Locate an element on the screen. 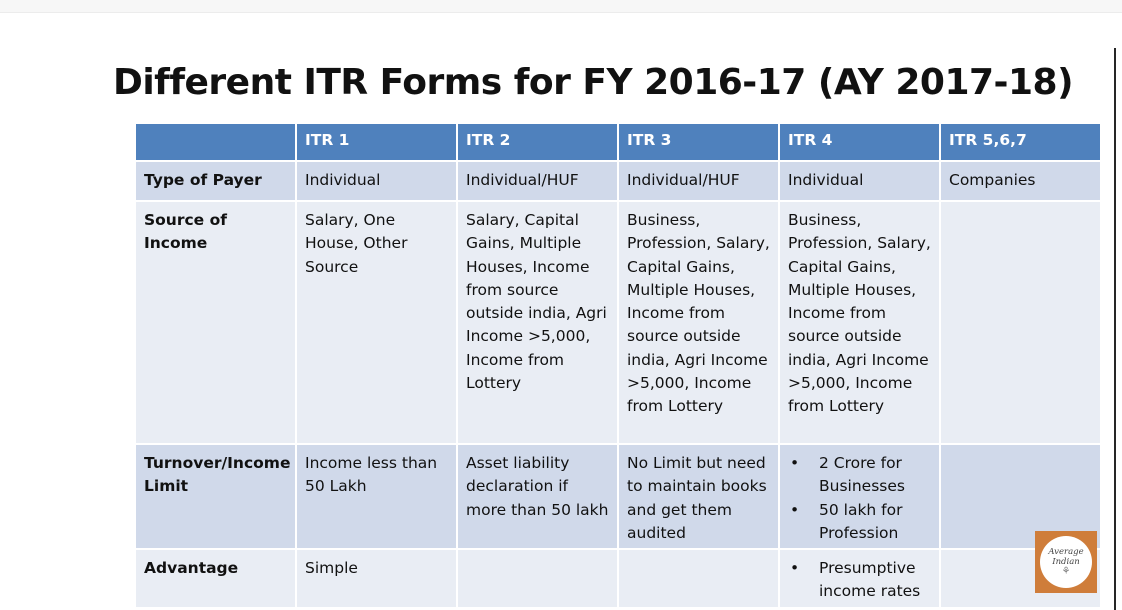  header-itr1: ITR 1 is located at coordinates (376, 142).